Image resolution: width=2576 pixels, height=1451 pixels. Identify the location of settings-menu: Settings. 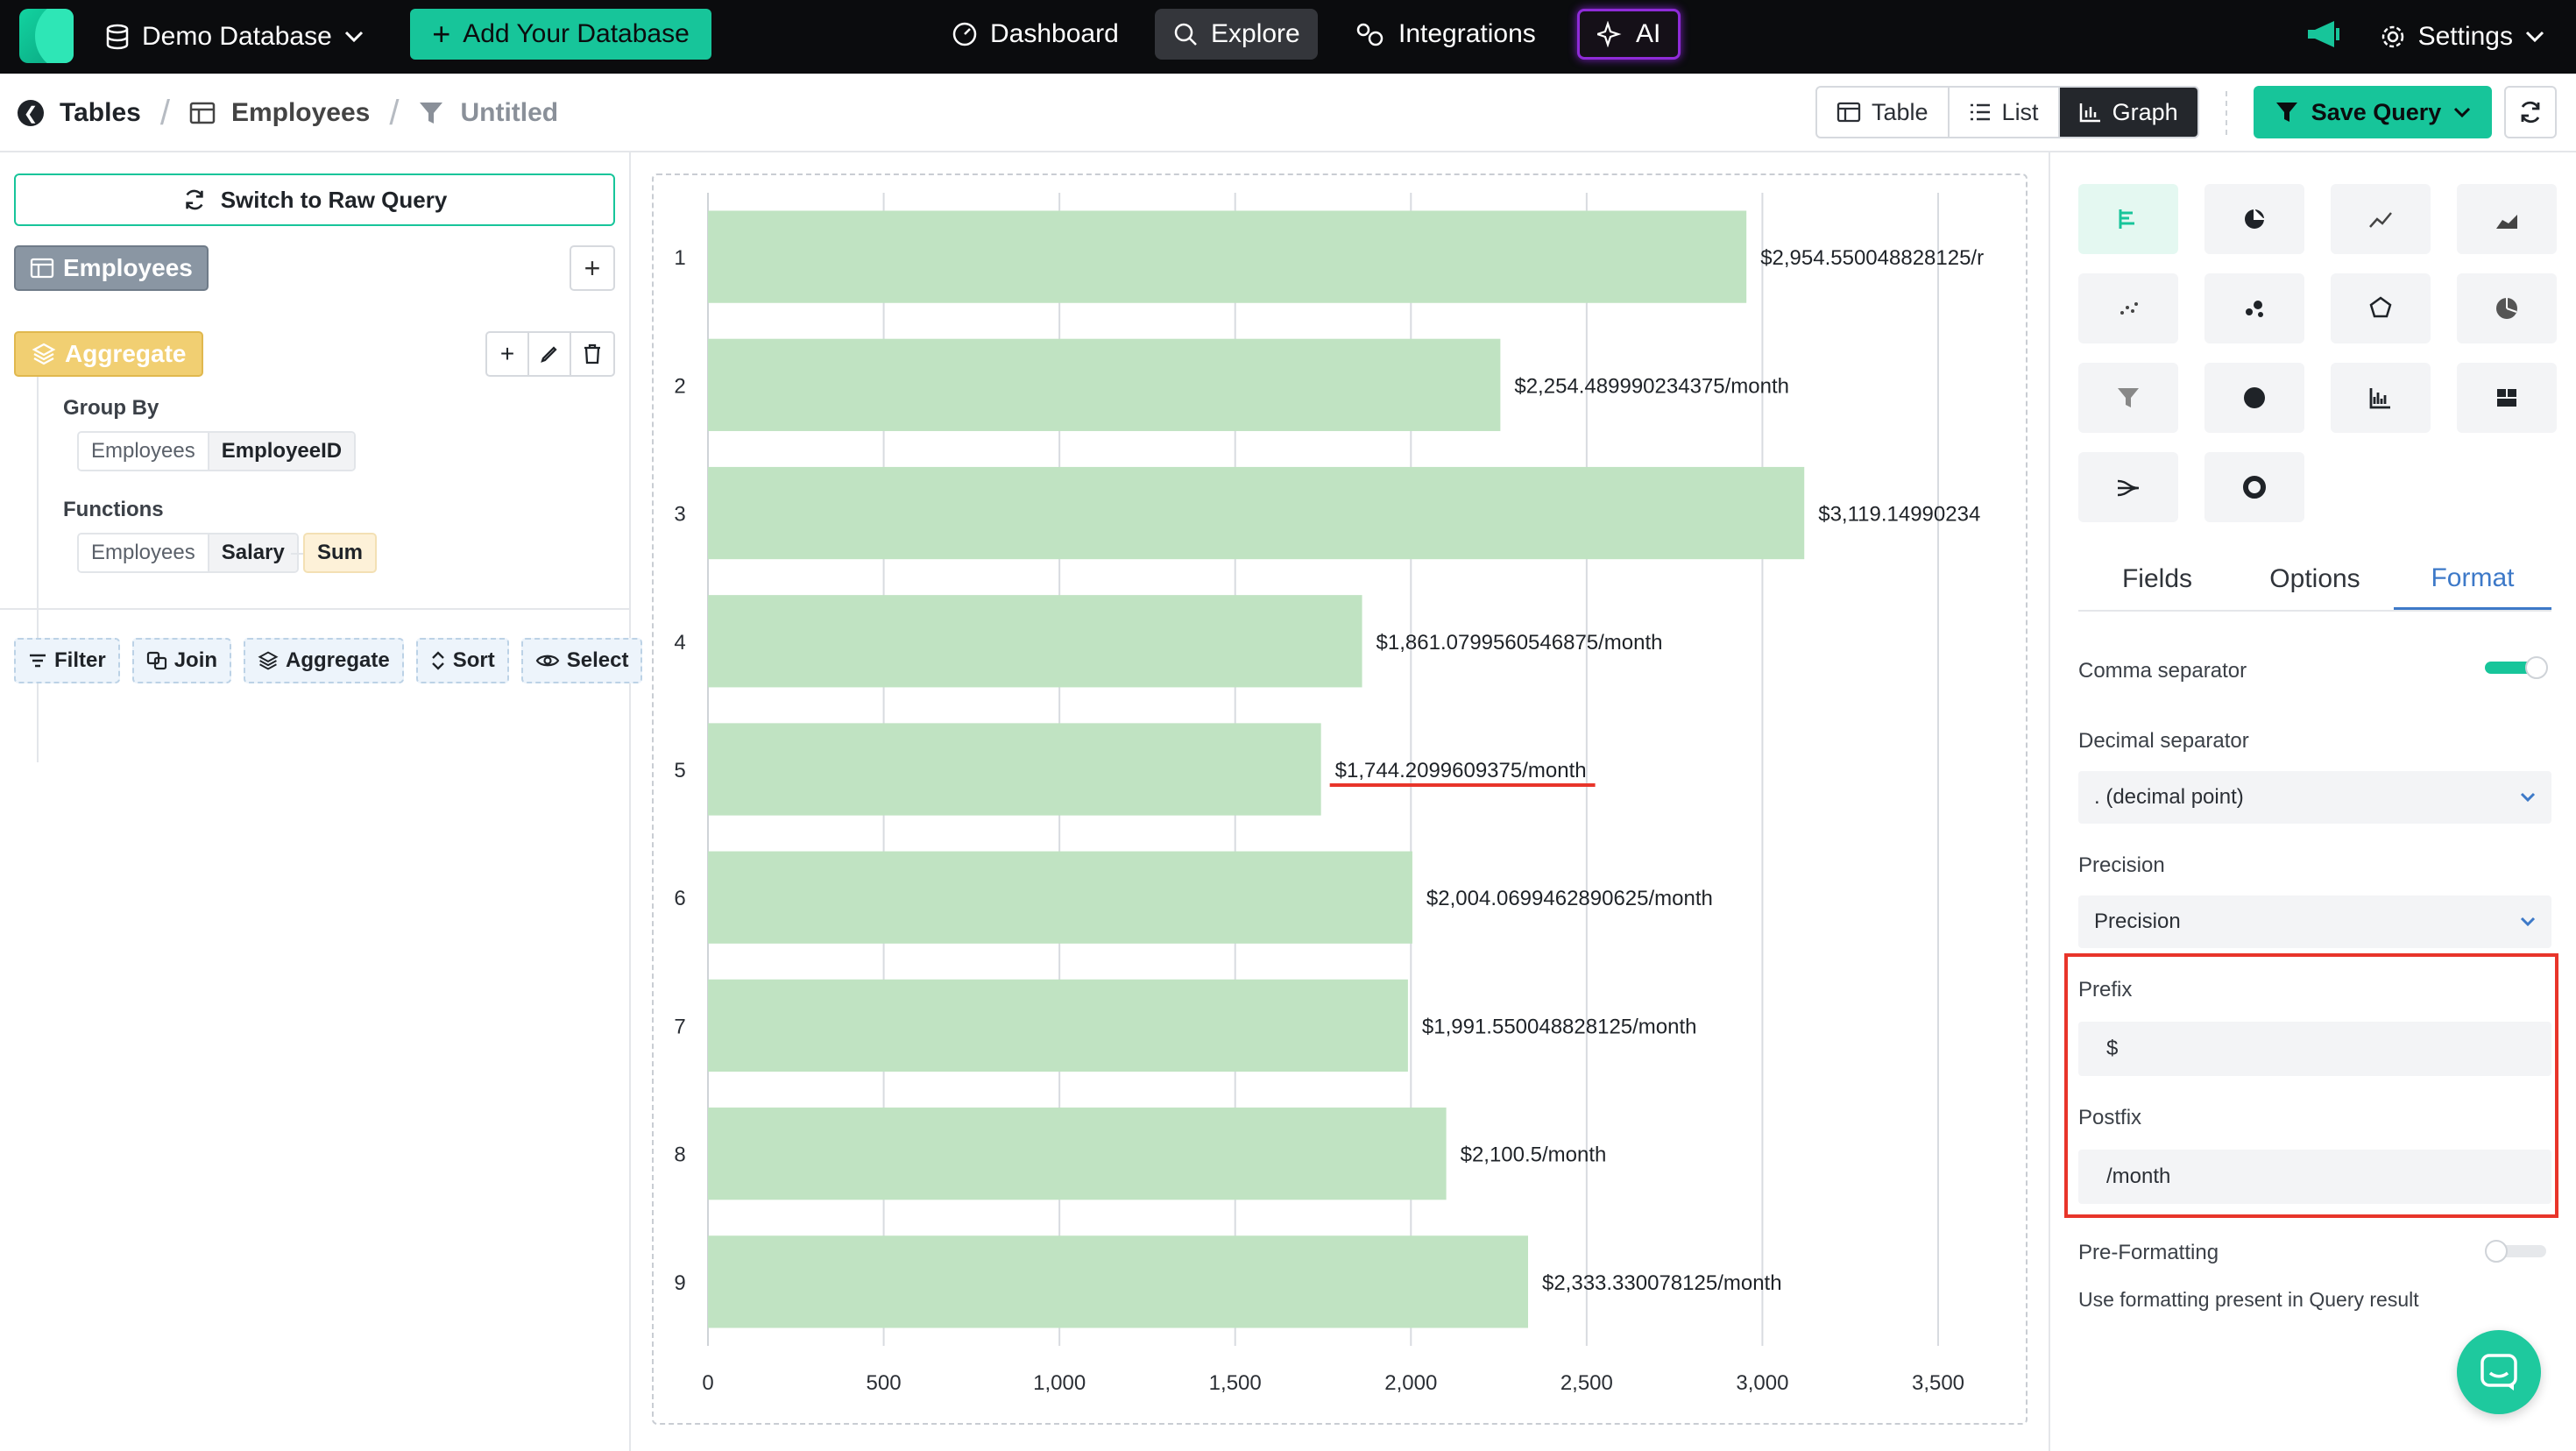
(2462, 37).